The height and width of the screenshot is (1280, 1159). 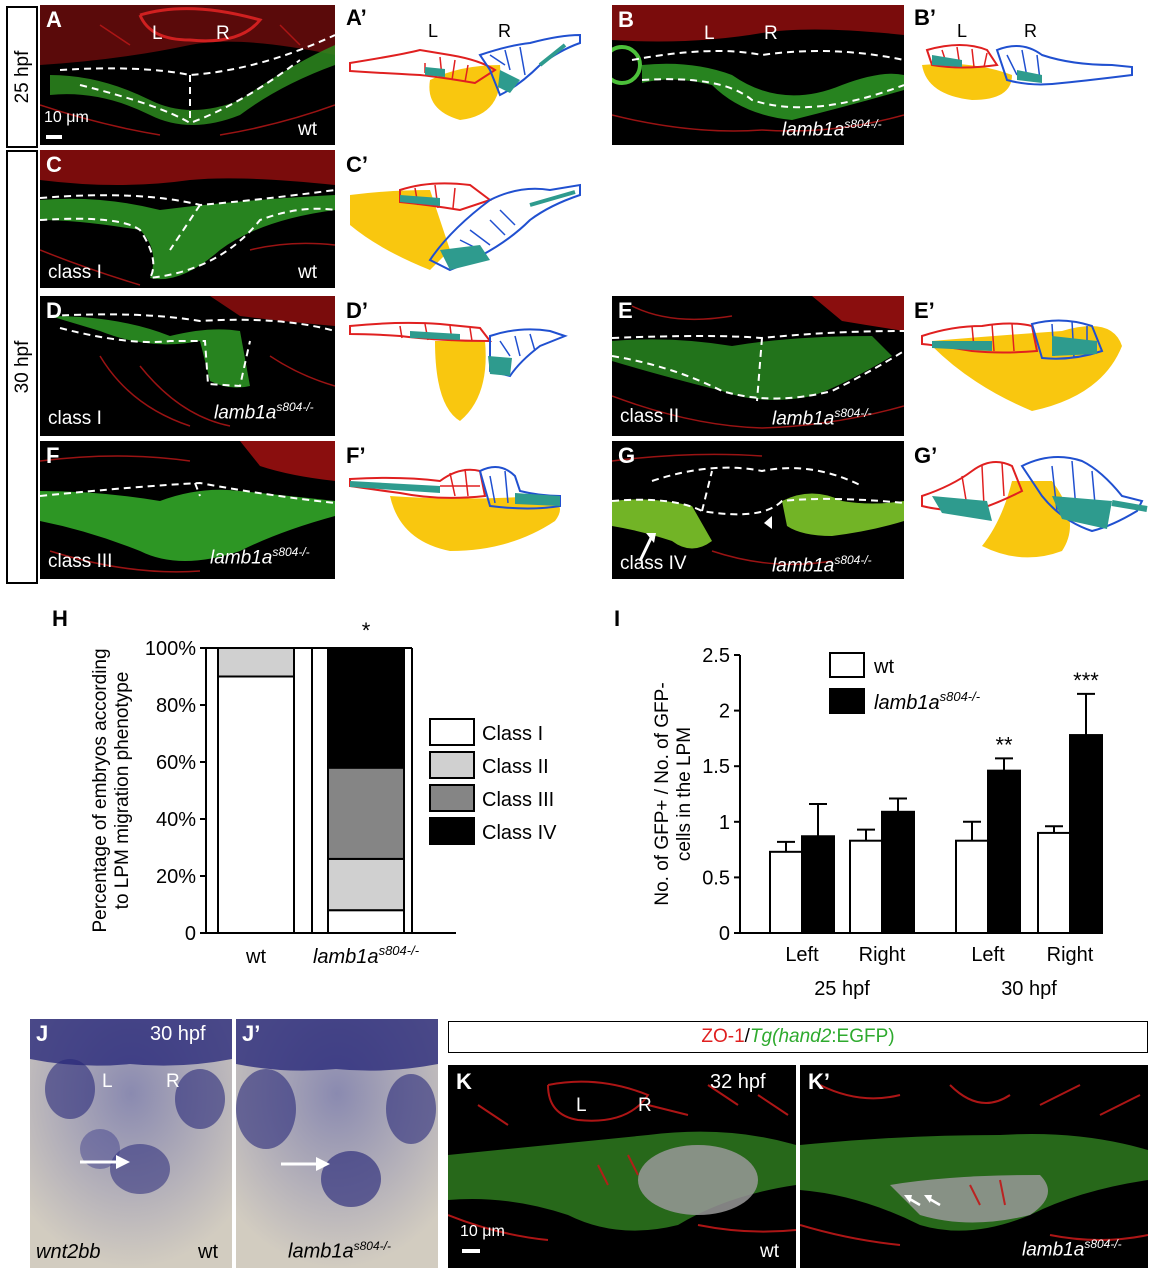 I want to click on h-legend-label: Class IV, so click(x=519, y=833).